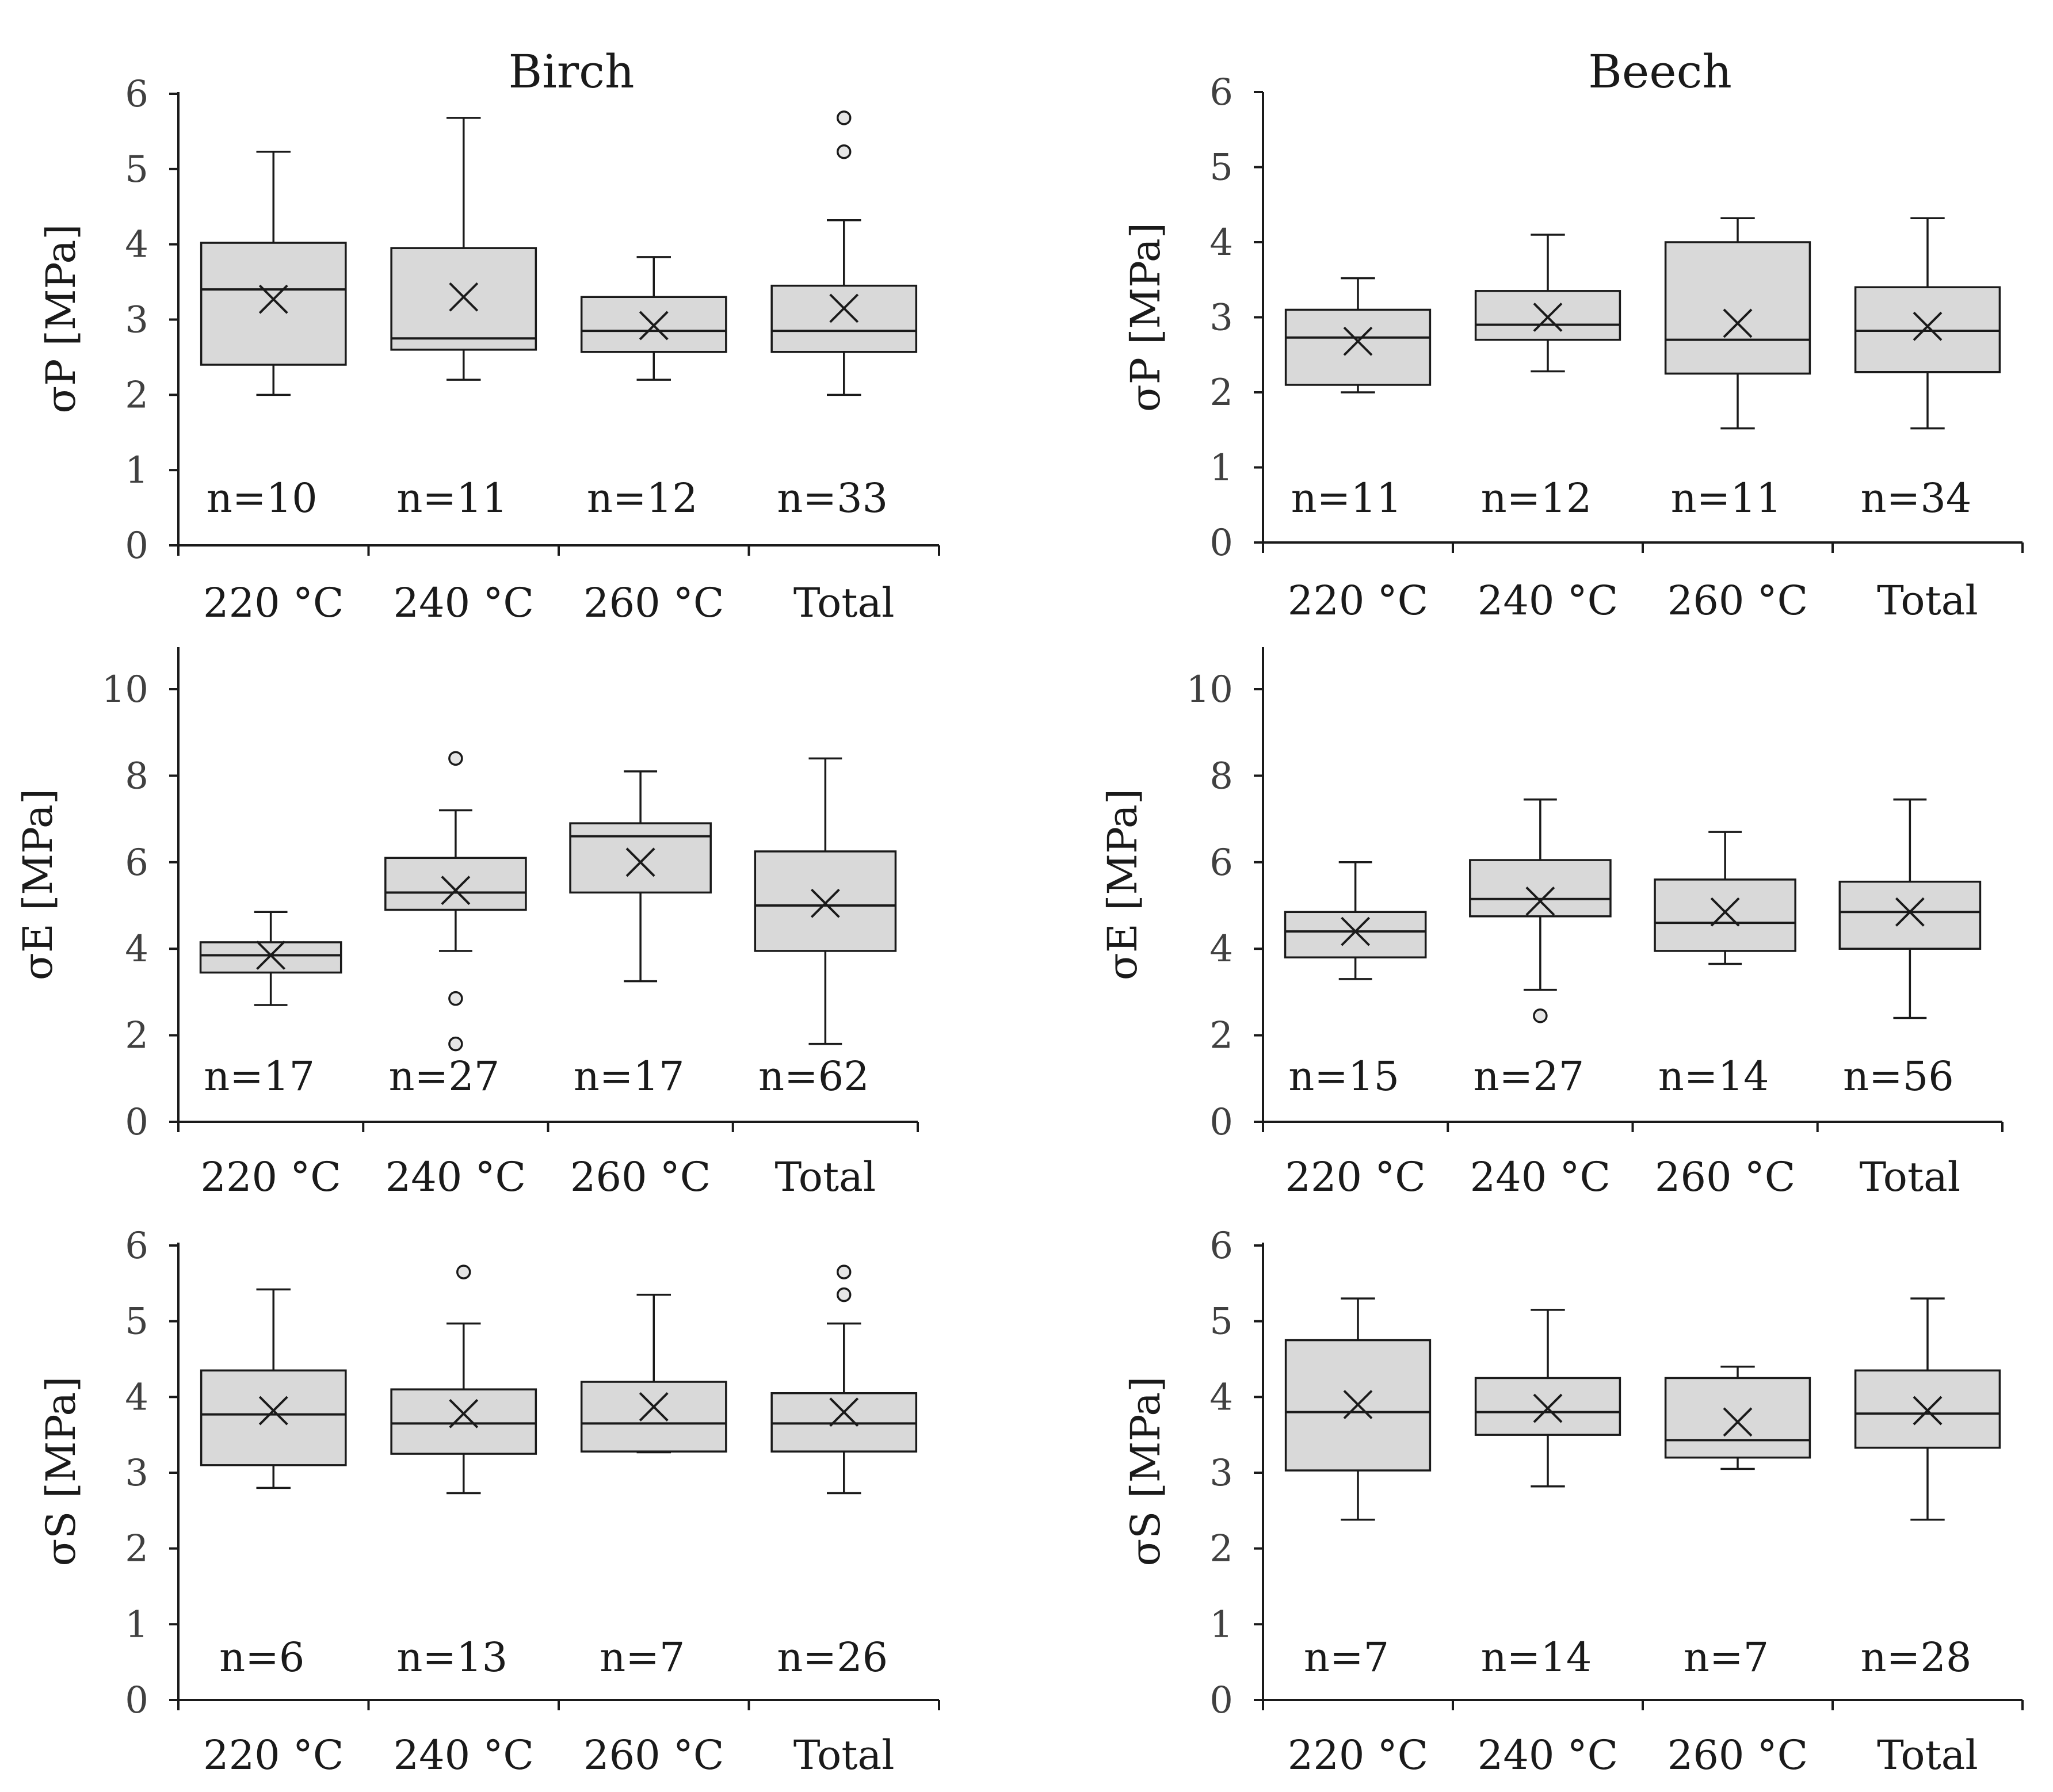 The height and width of the screenshot is (1792, 2053). Describe the element at coordinates (1355, 1177) in the screenshot. I see `x-category-label: 220 °C` at that location.